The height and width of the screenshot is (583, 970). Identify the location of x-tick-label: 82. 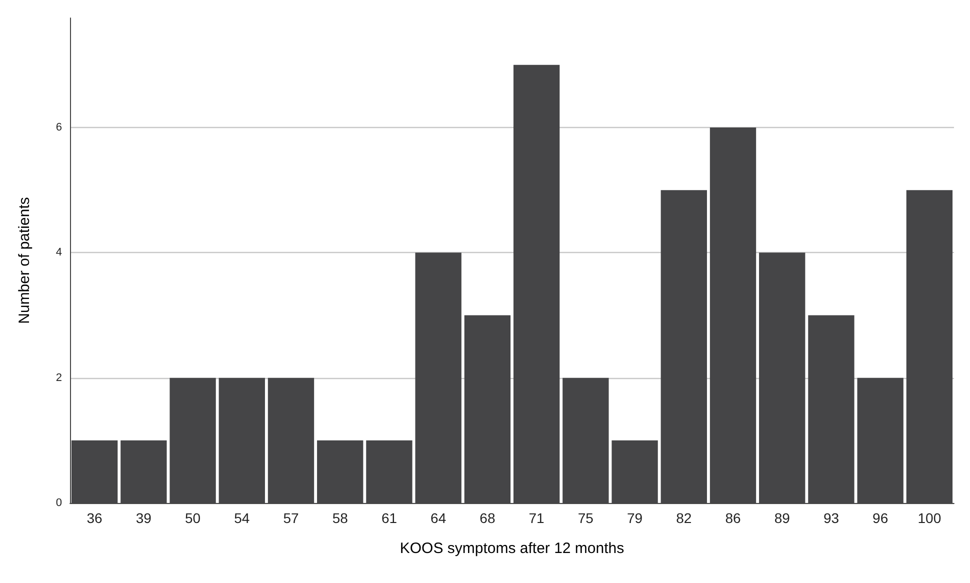
(684, 518).